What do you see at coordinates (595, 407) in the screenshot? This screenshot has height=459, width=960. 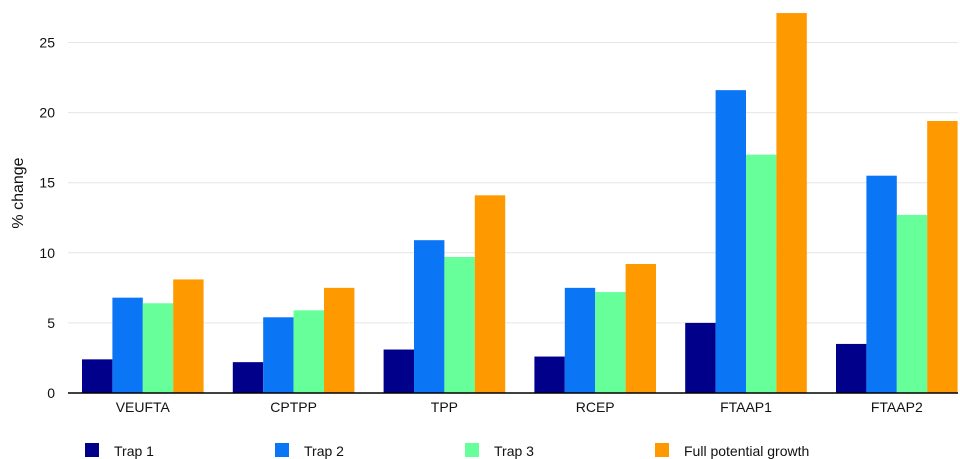 I see `x-tick-label: RCEP` at bounding box center [595, 407].